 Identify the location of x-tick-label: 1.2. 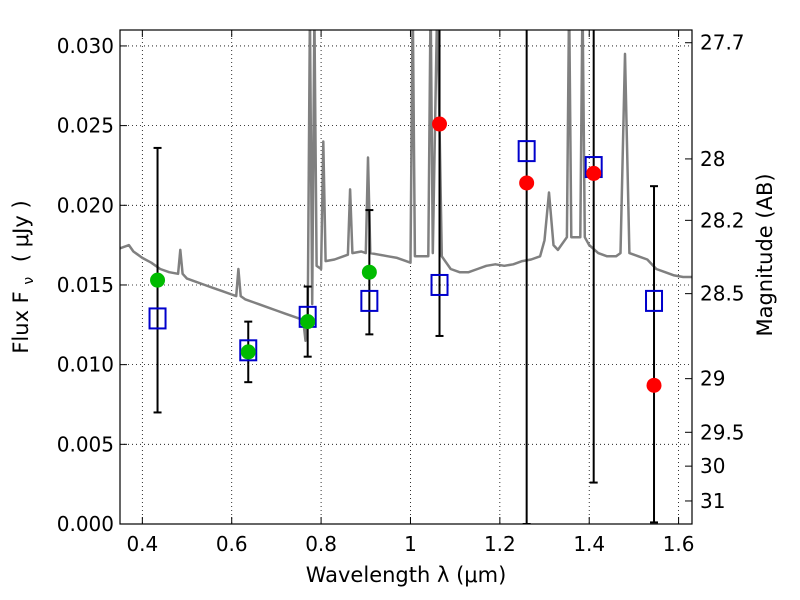
(500, 544).